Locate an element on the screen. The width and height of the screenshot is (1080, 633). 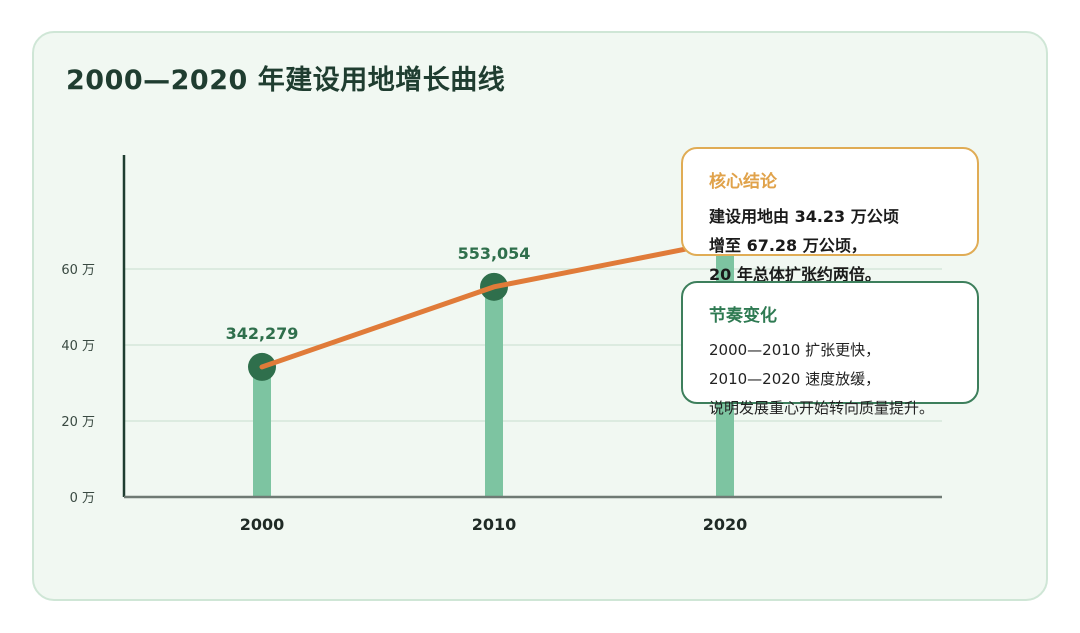
core-conclusion-line: 增至 67.28 万公顷， is located at coordinates (788, 245).